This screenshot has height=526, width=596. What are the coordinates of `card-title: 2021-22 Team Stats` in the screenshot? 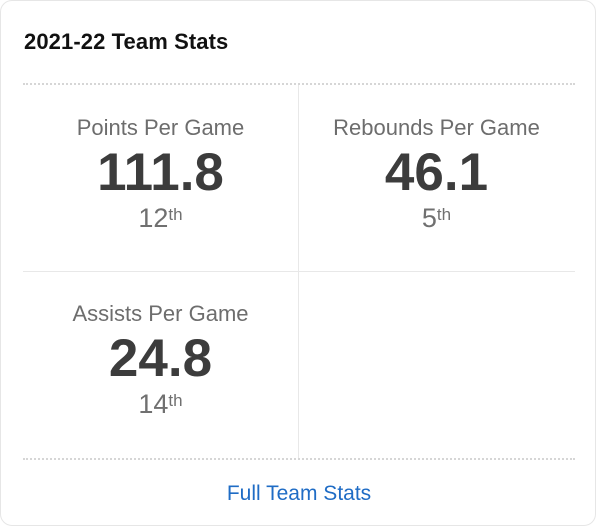 It's located at (126, 41).